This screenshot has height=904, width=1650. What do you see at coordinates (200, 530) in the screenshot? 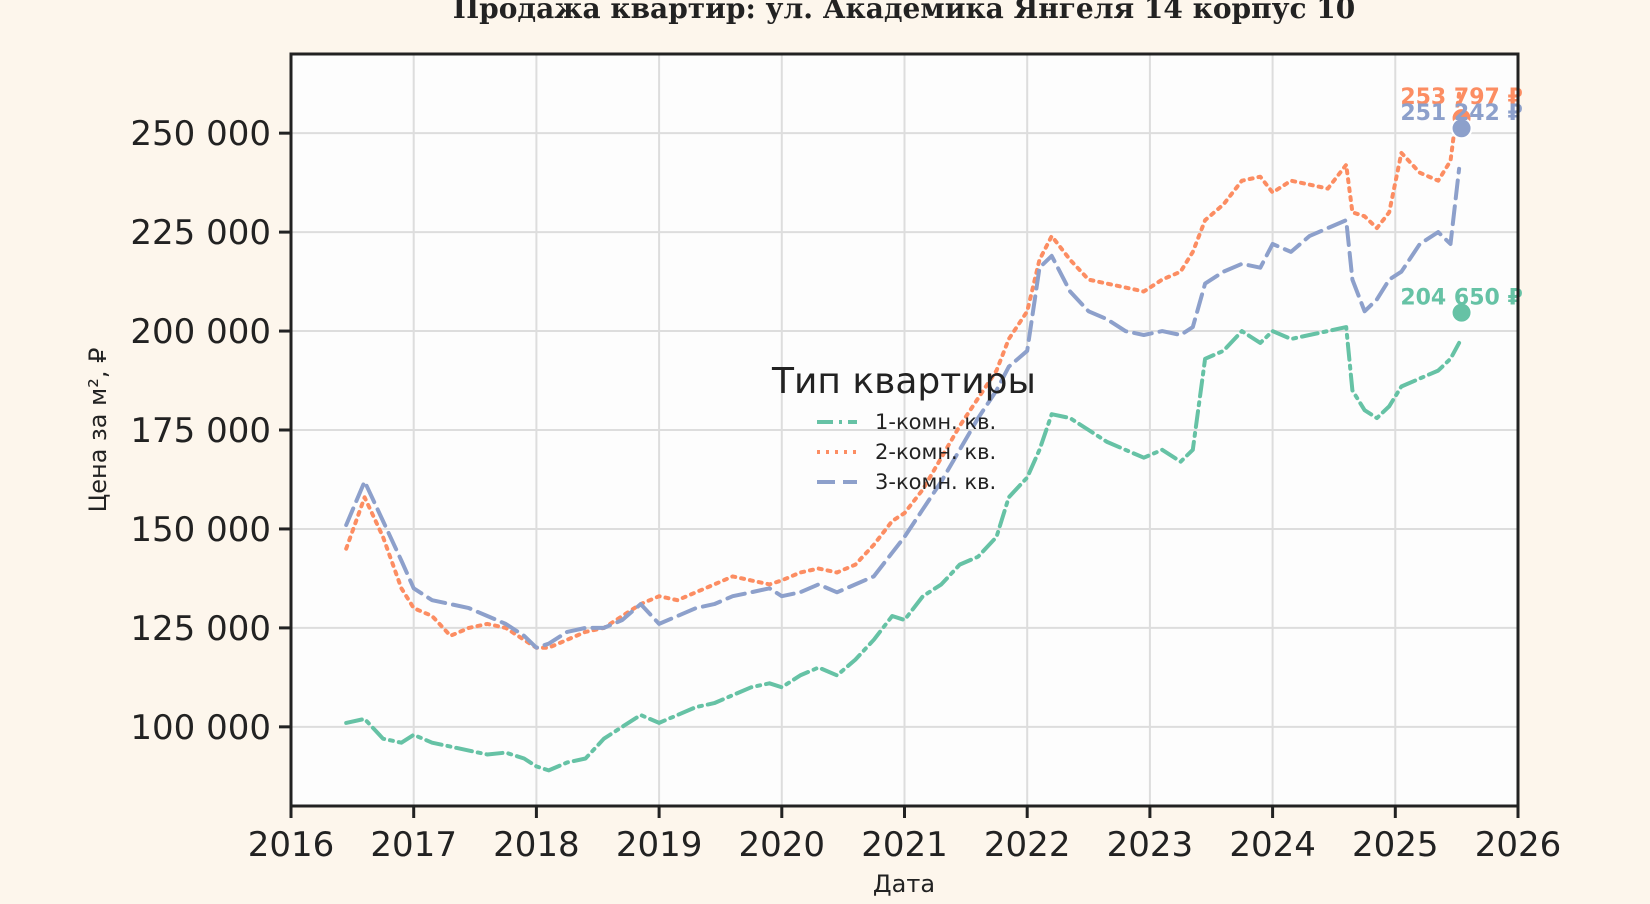
I see `y-tick-label: 150 000` at bounding box center [200, 530].